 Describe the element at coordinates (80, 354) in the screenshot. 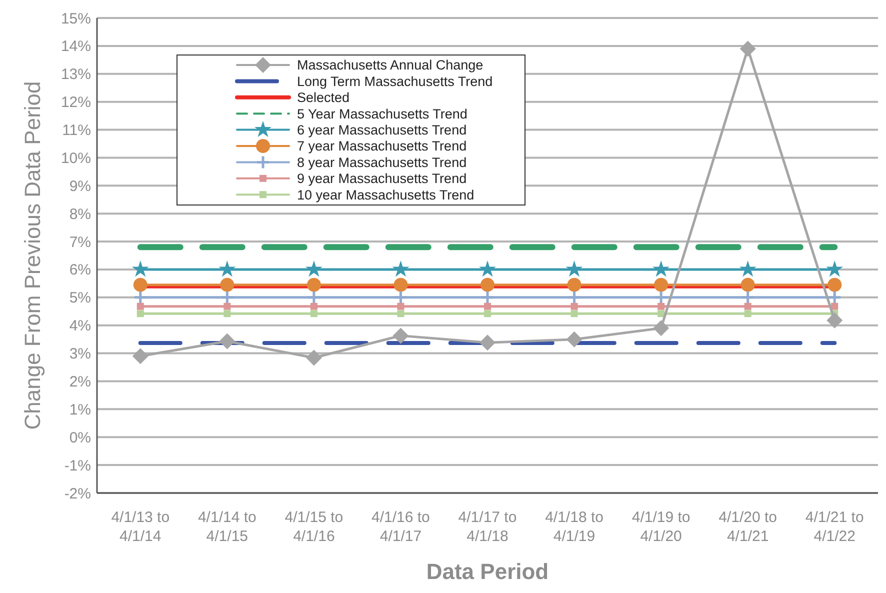

I see `y-tick-label: 3%` at that location.